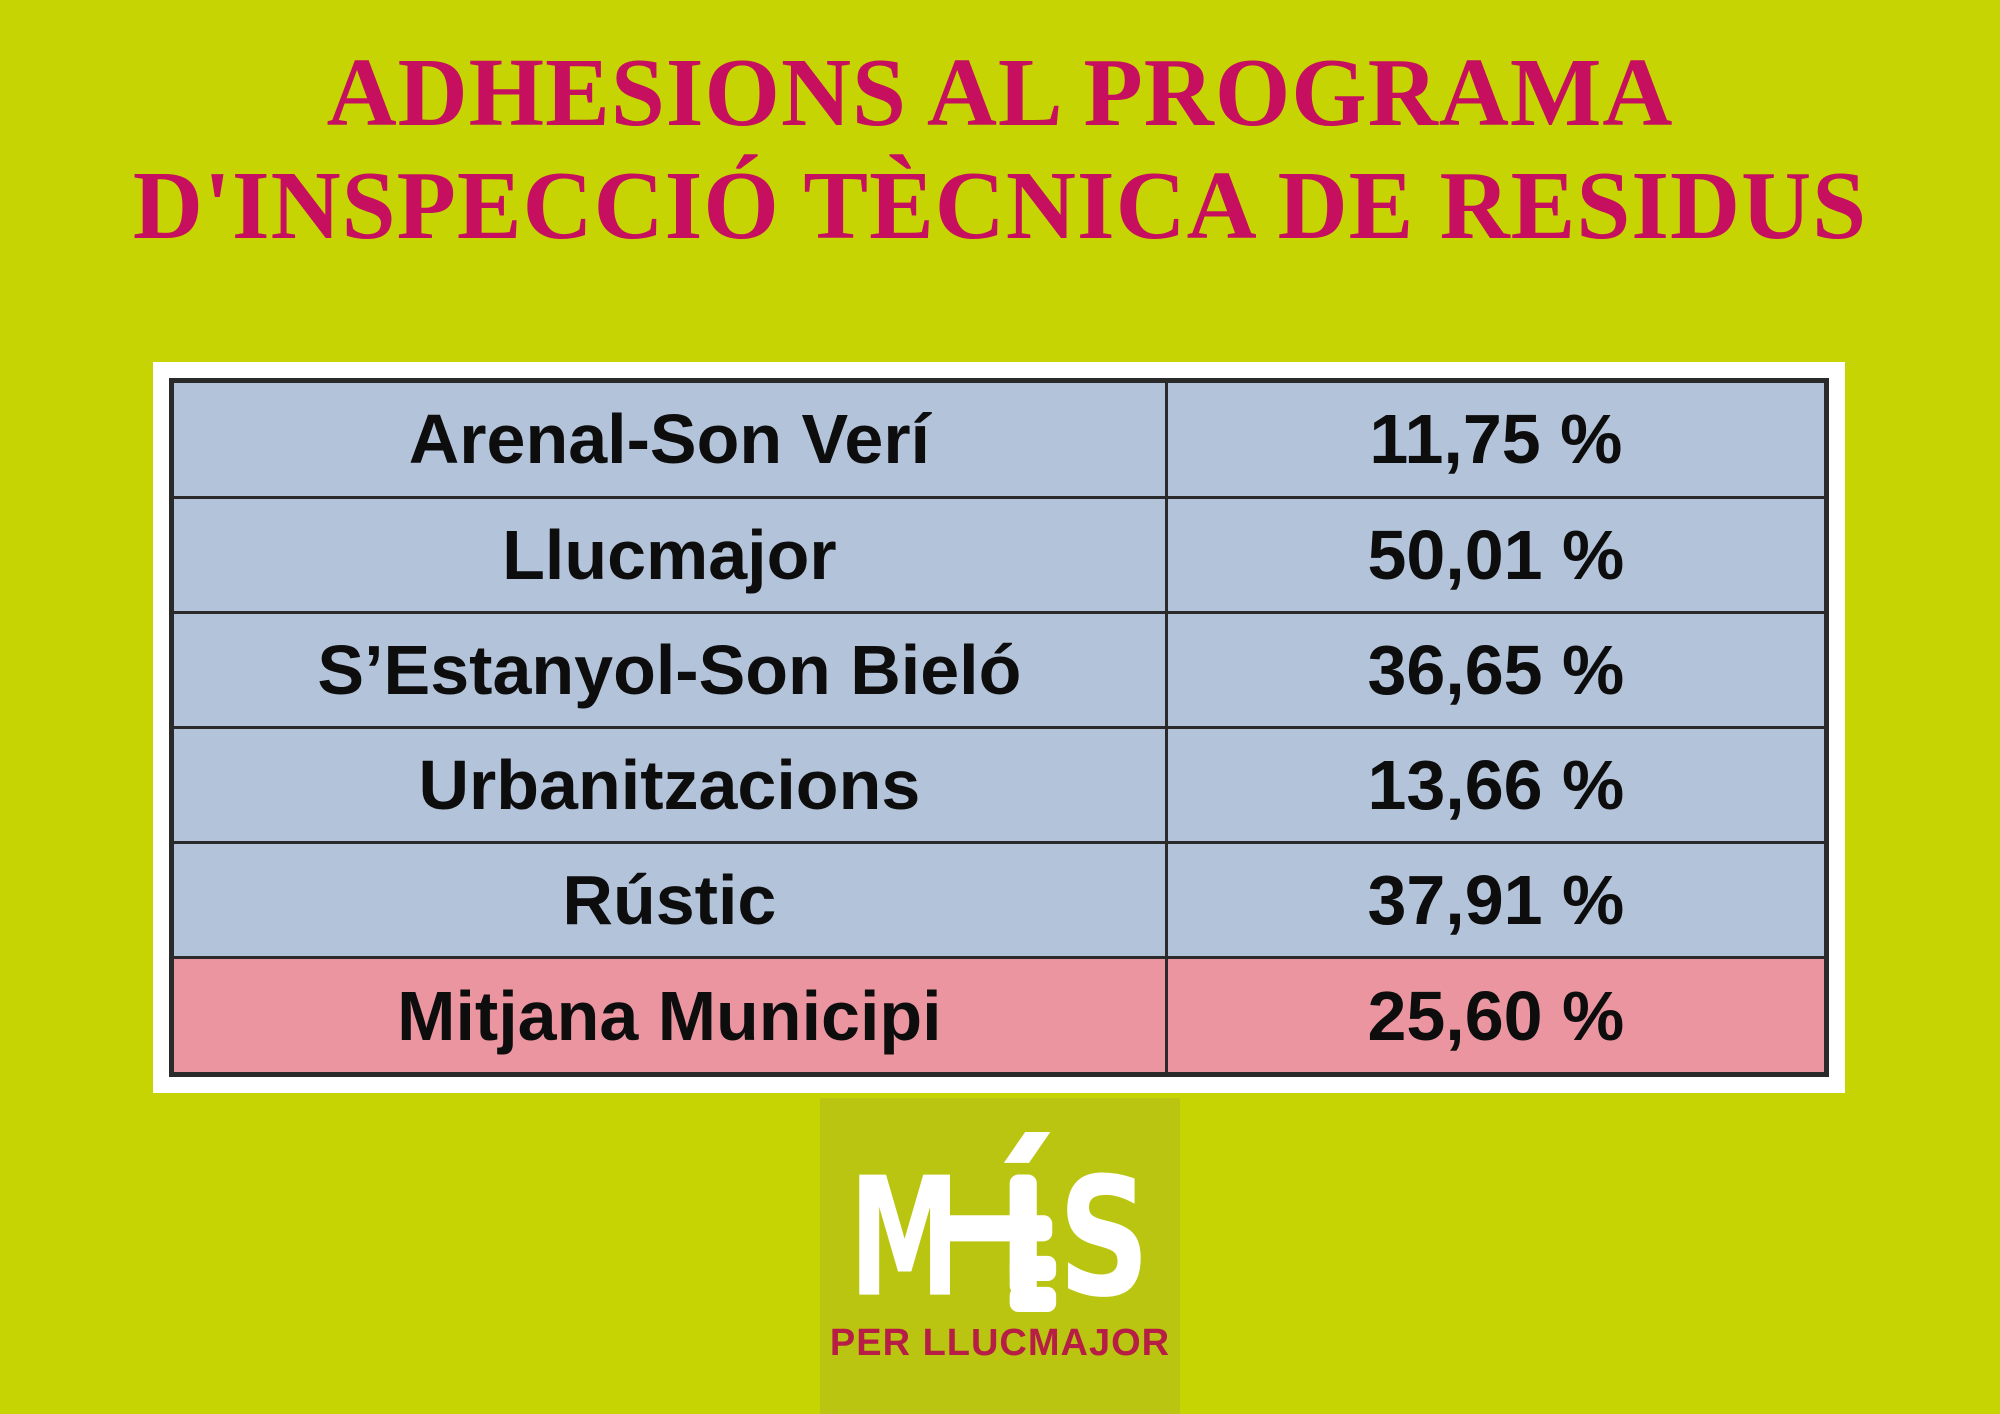 The width and height of the screenshot is (2000, 1414). I want to click on table-row-highlight-average: Mitjana Municipi 25,60 %, so click(999, 1016).